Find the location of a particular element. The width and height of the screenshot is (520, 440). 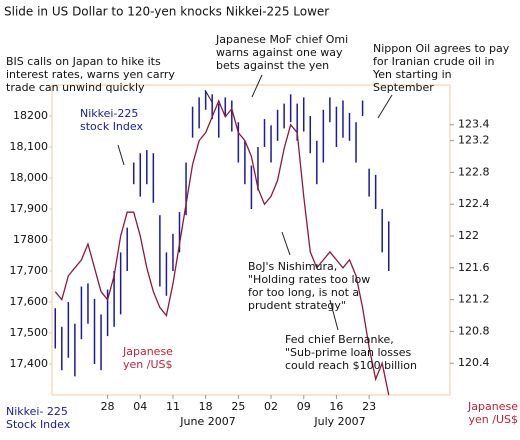

y2-tick-label: 120.4 is located at coordinates (474, 362).